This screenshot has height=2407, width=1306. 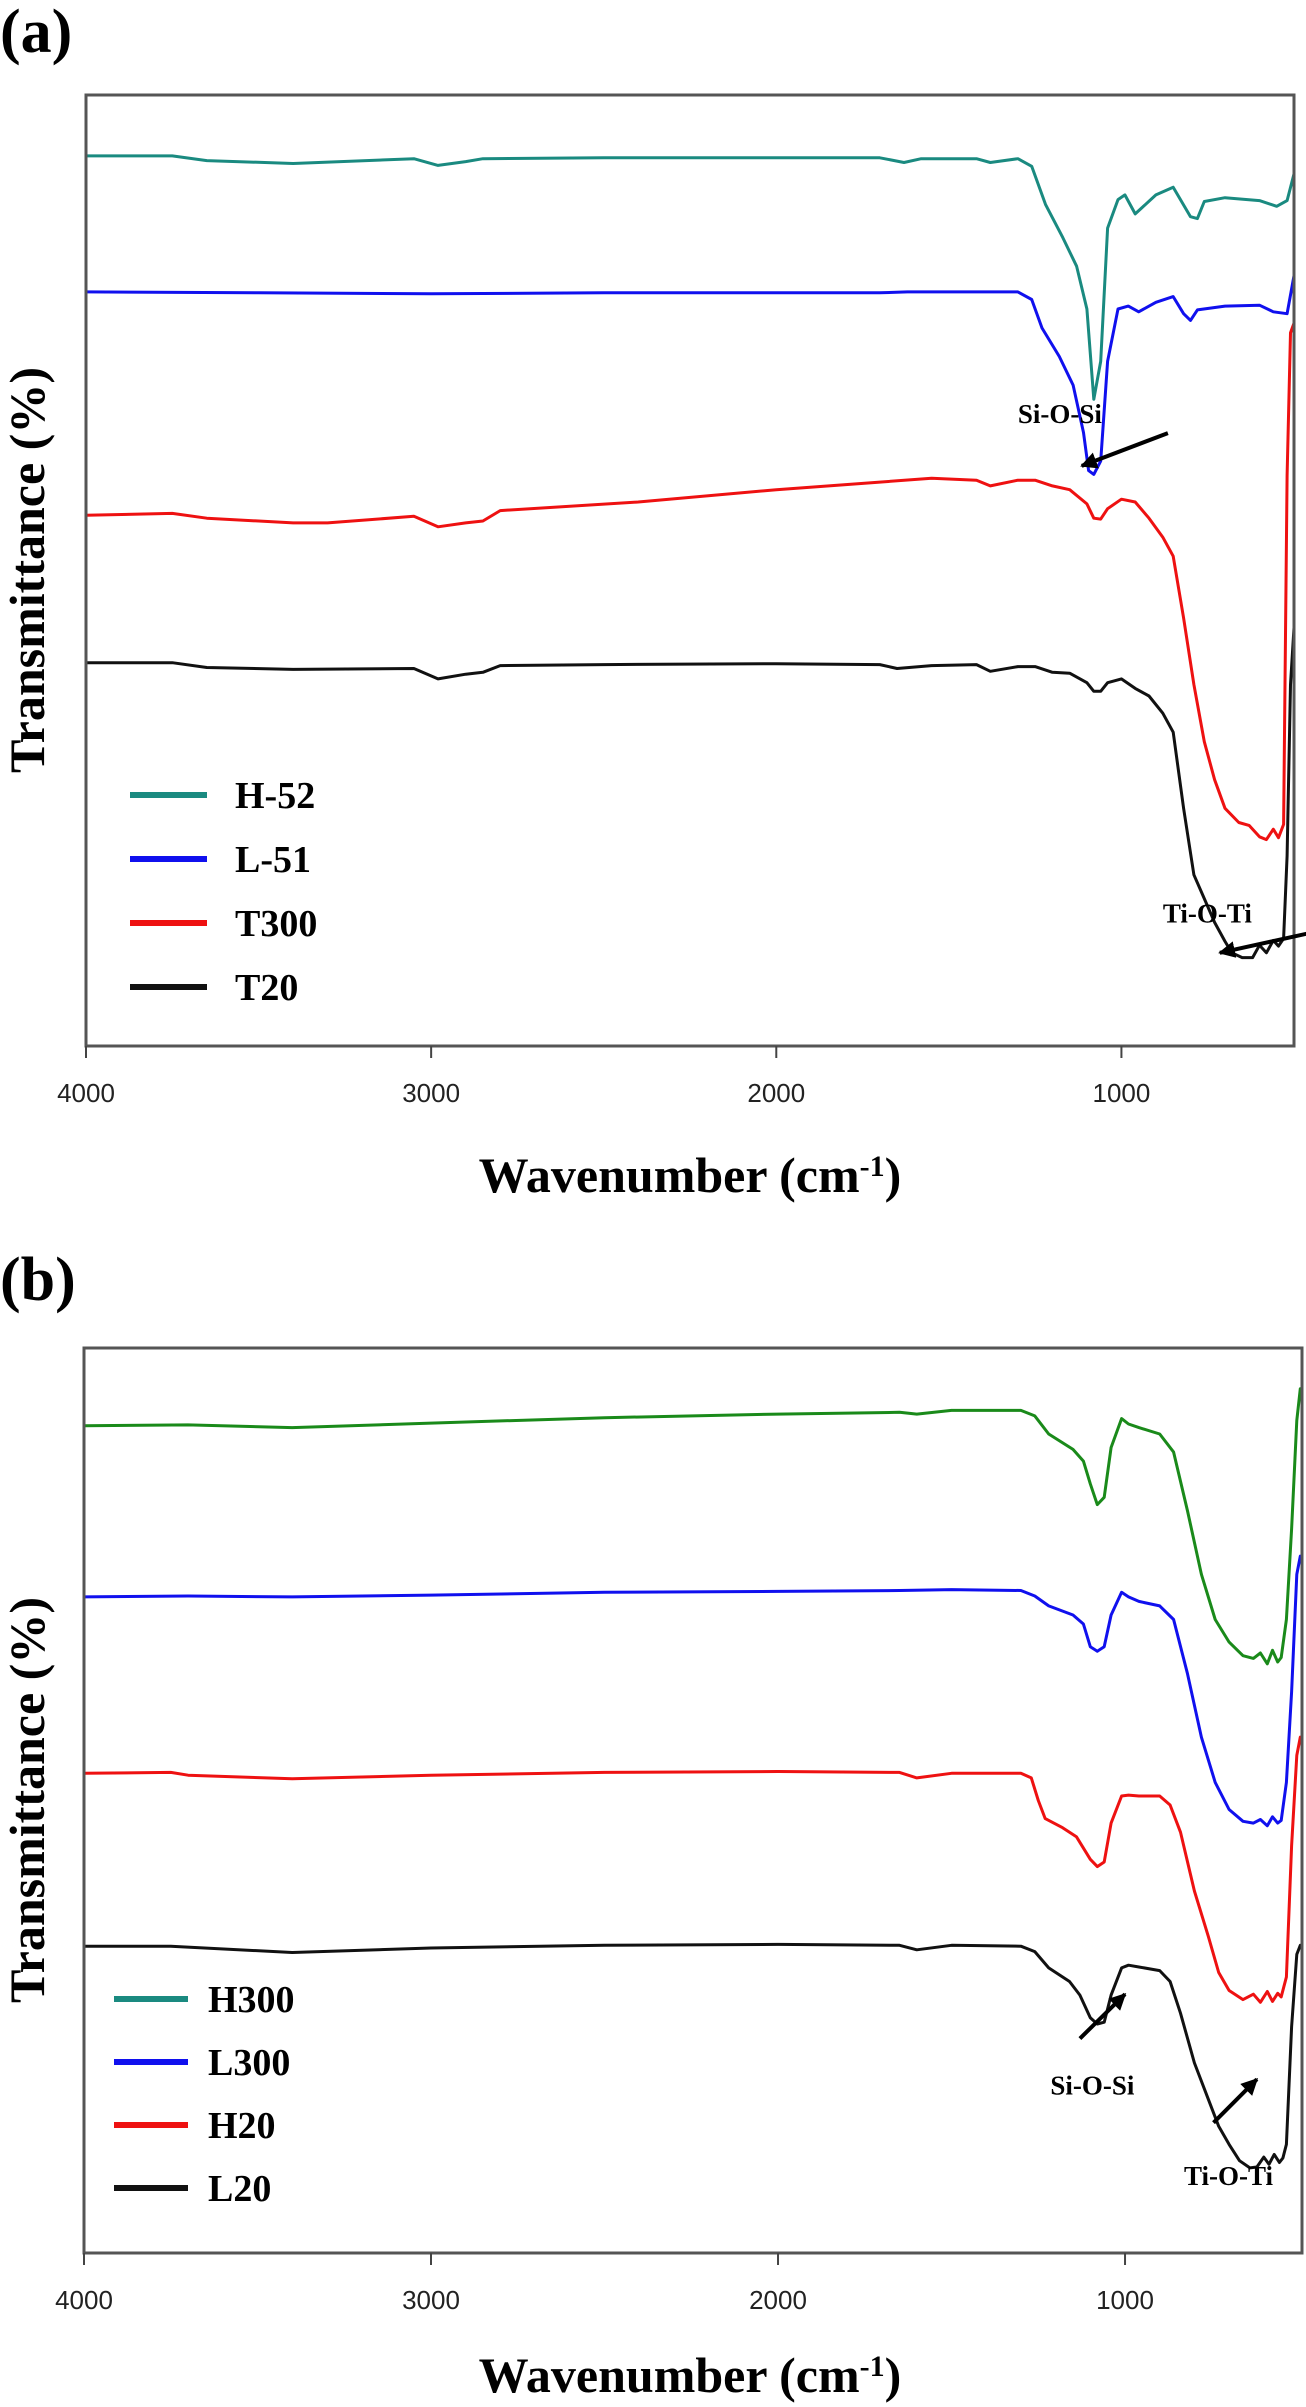 I want to click on x-ticks-b: 4000 3000 2000 1000, so click(x=604, y=2284).